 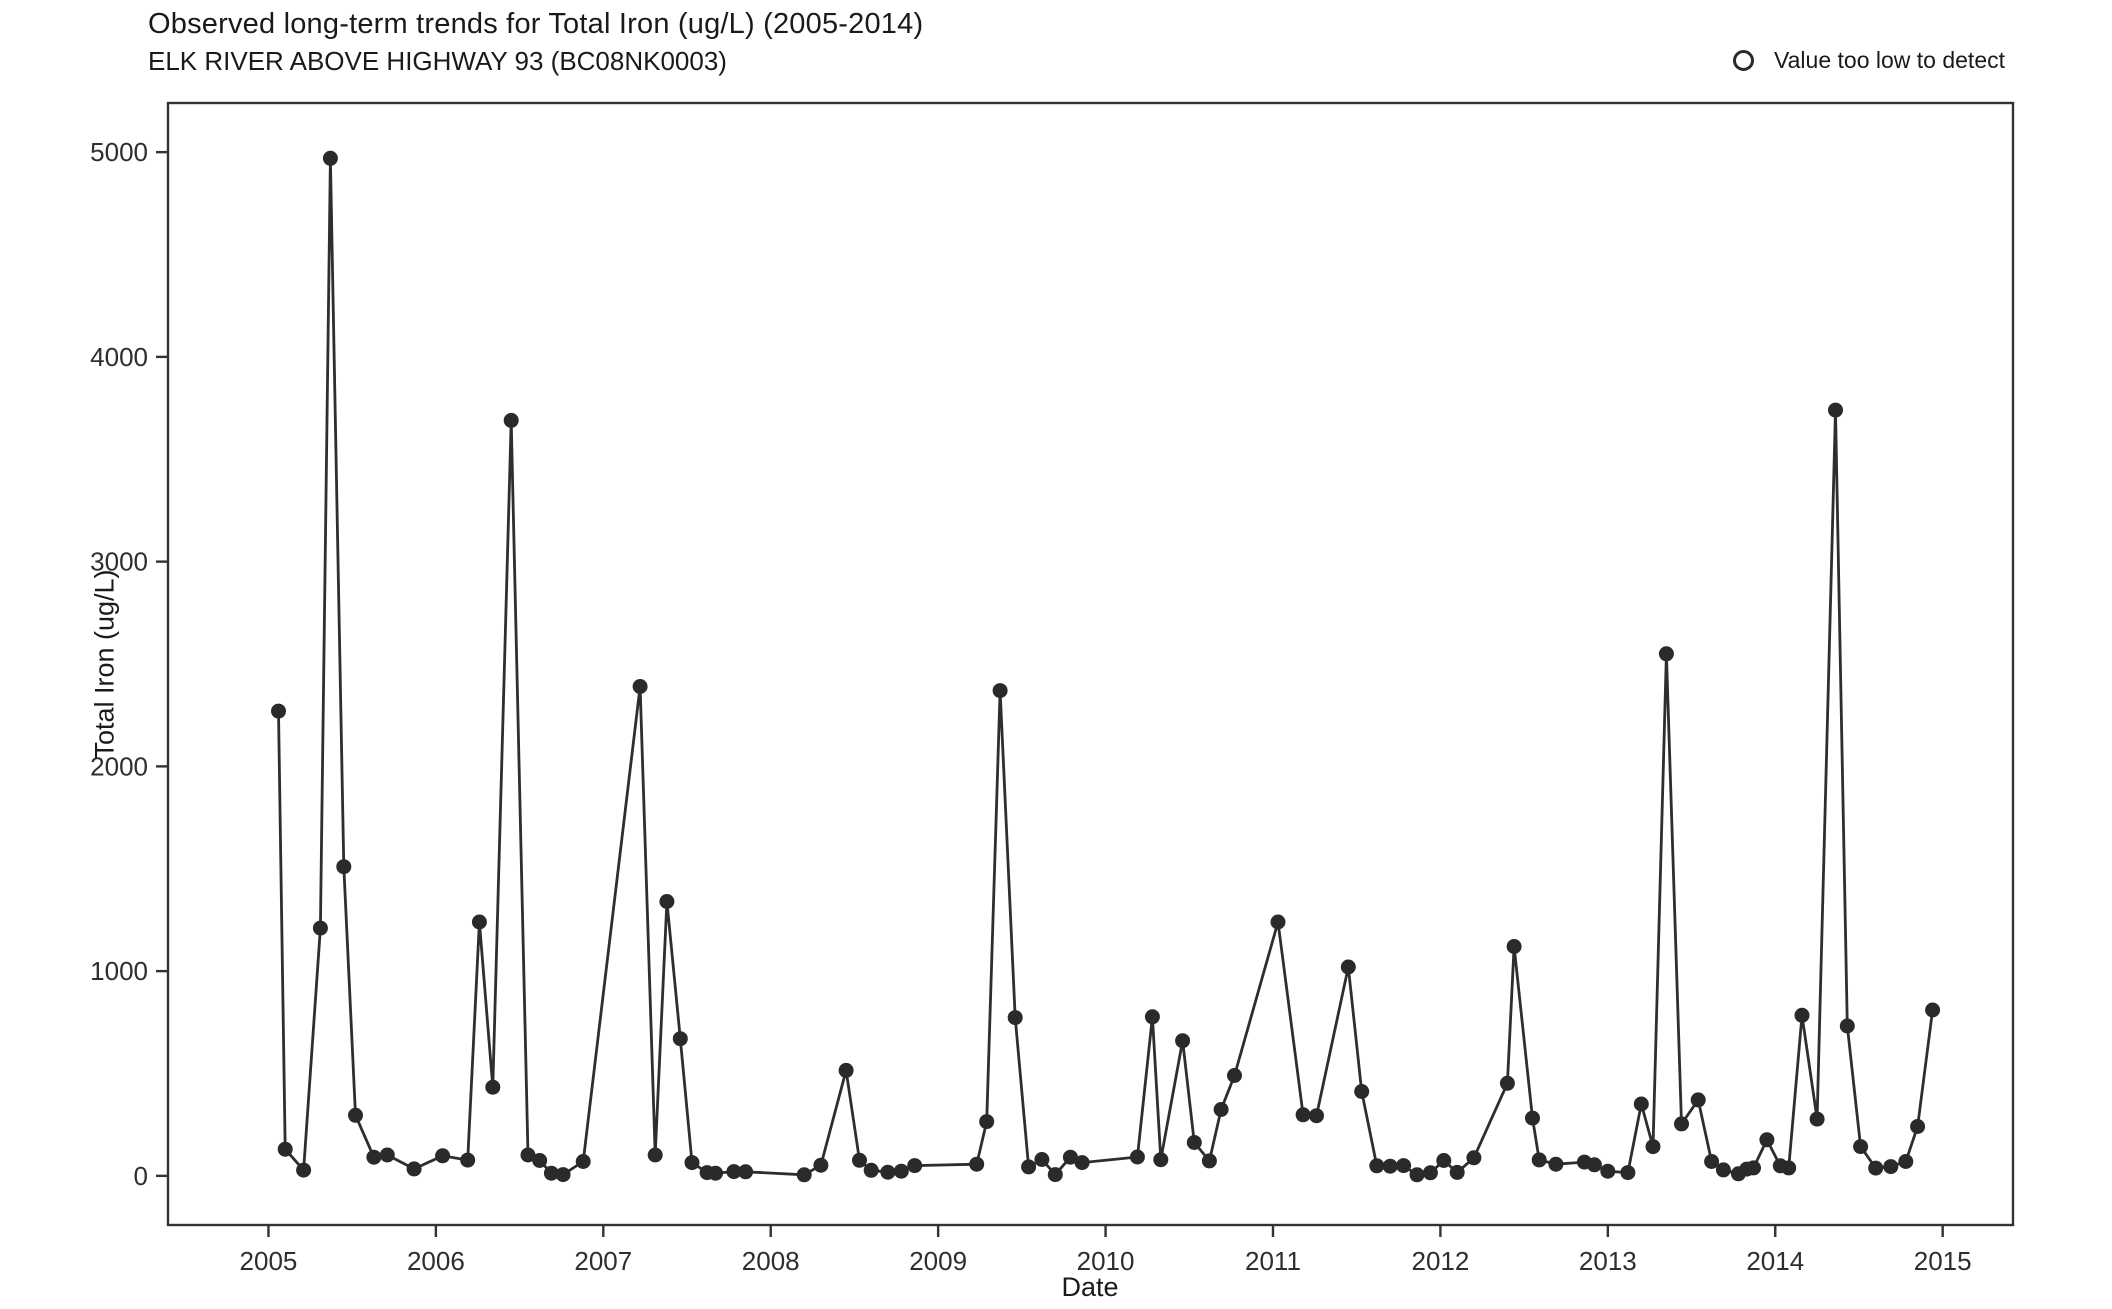 What do you see at coordinates (1608, 1261) in the screenshot?
I see `x-tick-label: 2013` at bounding box center [1608, 1261].